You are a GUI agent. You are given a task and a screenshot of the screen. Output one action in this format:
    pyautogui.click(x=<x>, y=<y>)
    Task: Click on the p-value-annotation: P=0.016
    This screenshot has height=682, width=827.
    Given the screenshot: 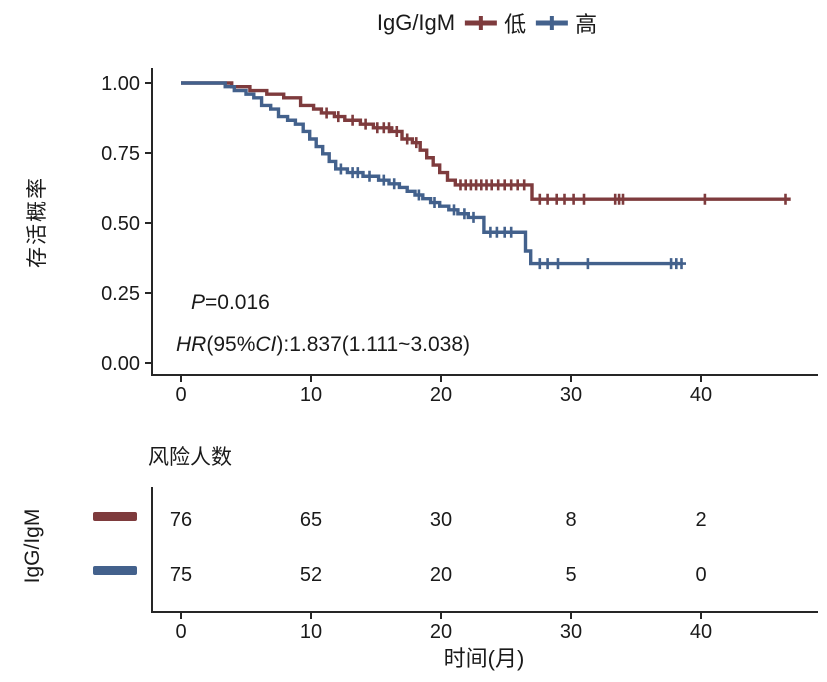 What is the action you would take?
    pyautogui.click(x=230, y=303)
    